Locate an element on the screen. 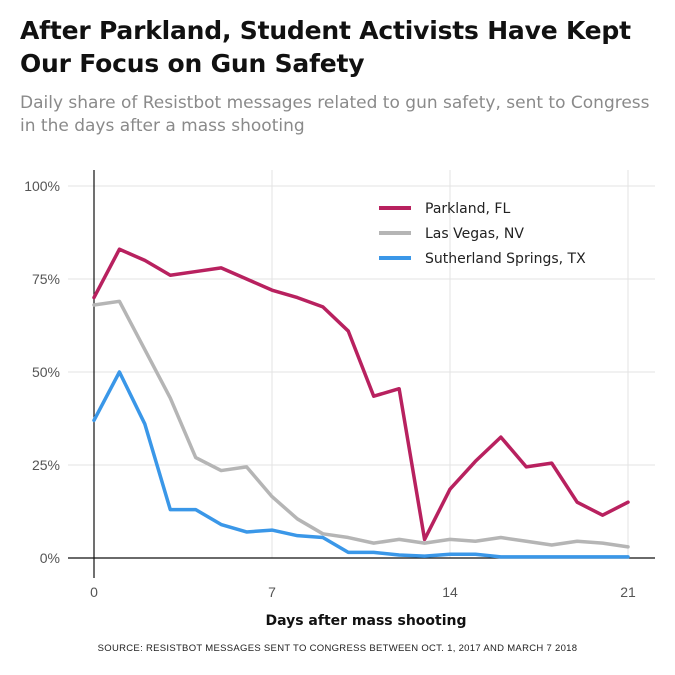 The image size is (675, 675). legend-label: Las Vegas, NV is located at coordinates (474, 234).